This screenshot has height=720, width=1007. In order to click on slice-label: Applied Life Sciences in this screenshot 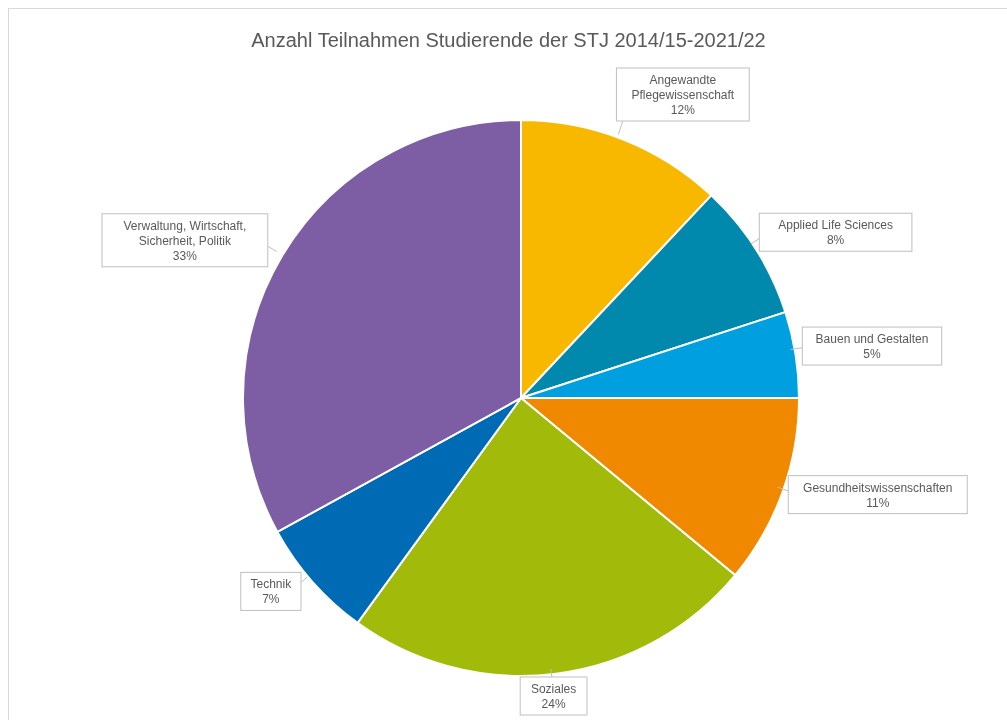, I will do `click(835, 225)`.